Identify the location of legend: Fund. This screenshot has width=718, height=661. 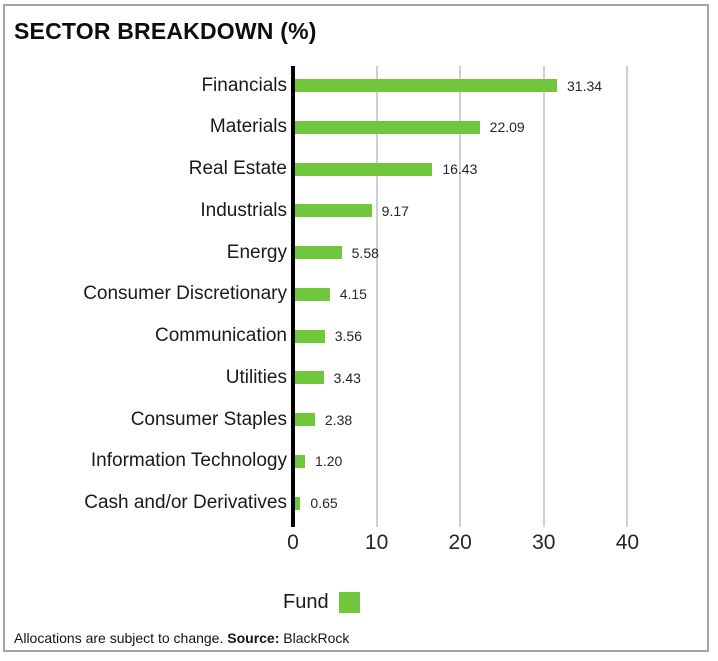
(321, 602).